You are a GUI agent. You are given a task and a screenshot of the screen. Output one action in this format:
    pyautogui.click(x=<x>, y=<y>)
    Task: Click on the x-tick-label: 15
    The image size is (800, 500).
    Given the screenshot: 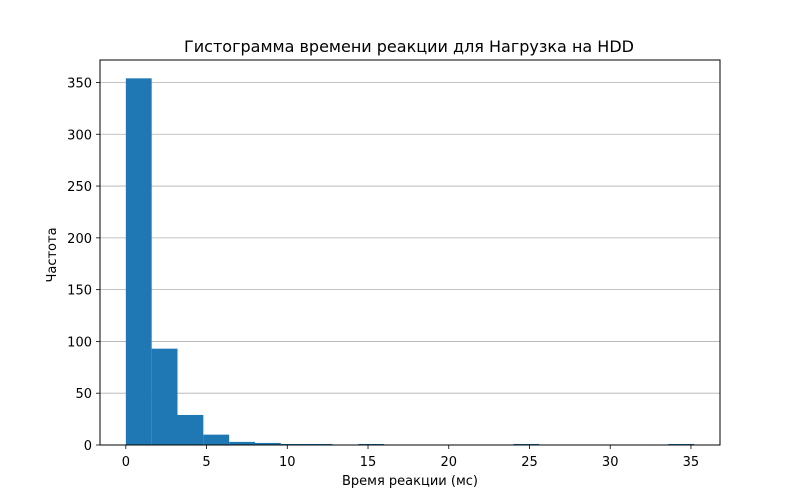 What is the action you would take?
    pyautogui.click(x=368, y=462)
    